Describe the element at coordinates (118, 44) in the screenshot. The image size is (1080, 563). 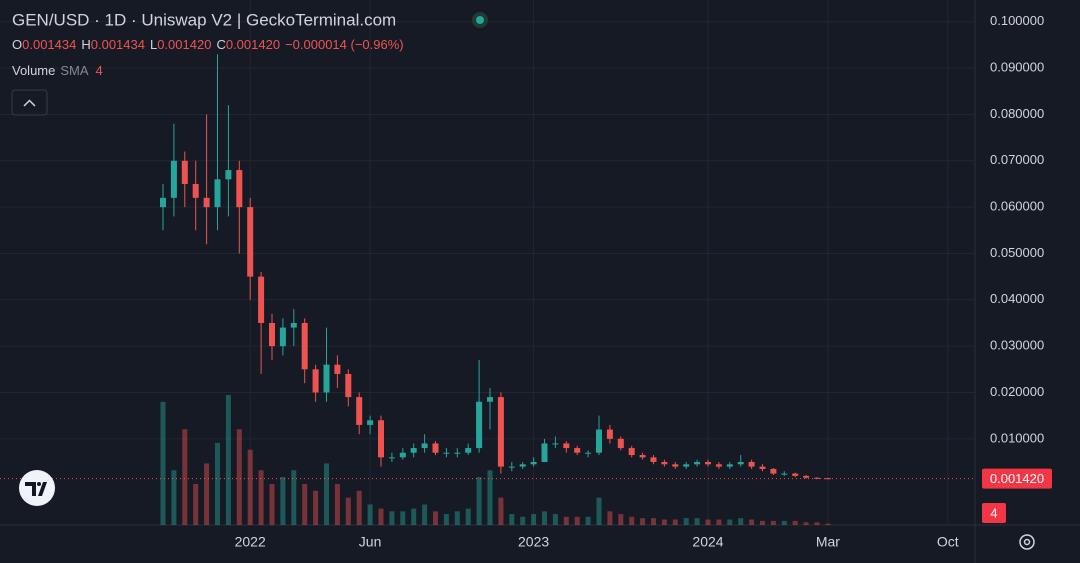
I see `ohlc-value: 0.001434` at that location.